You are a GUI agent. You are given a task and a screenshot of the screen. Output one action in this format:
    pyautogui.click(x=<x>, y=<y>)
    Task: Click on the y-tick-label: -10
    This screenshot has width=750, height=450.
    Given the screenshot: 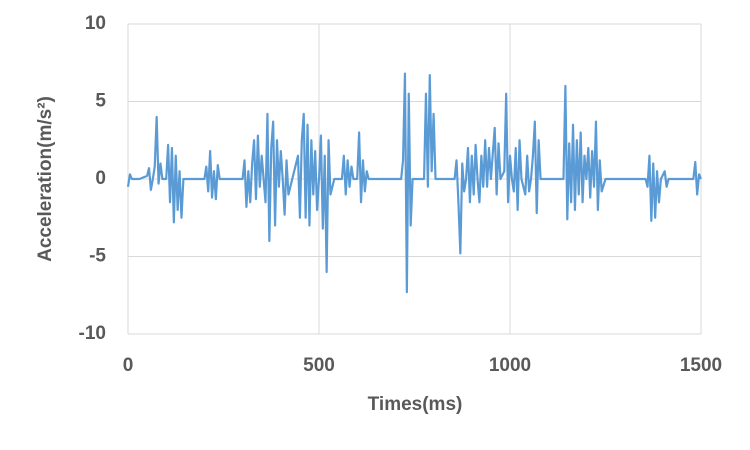 What is the action you would take?
    pyautogui.click(x=92, y=333)
    